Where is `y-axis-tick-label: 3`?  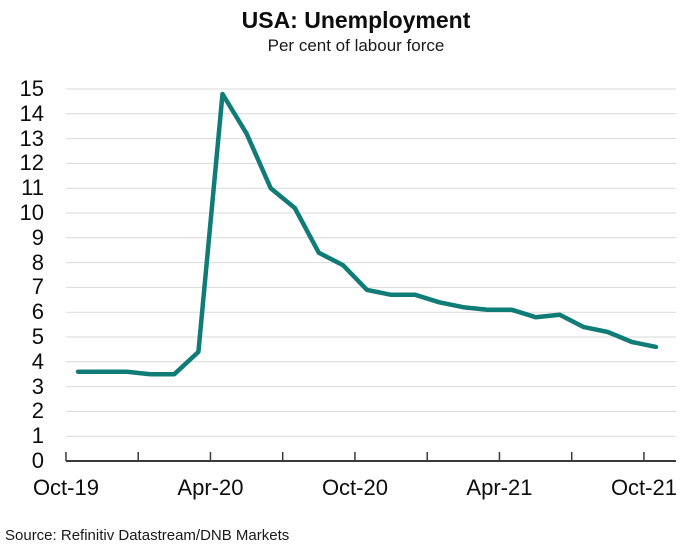
y-axis-tick-label: 3 is located at coordinates (37, 386).